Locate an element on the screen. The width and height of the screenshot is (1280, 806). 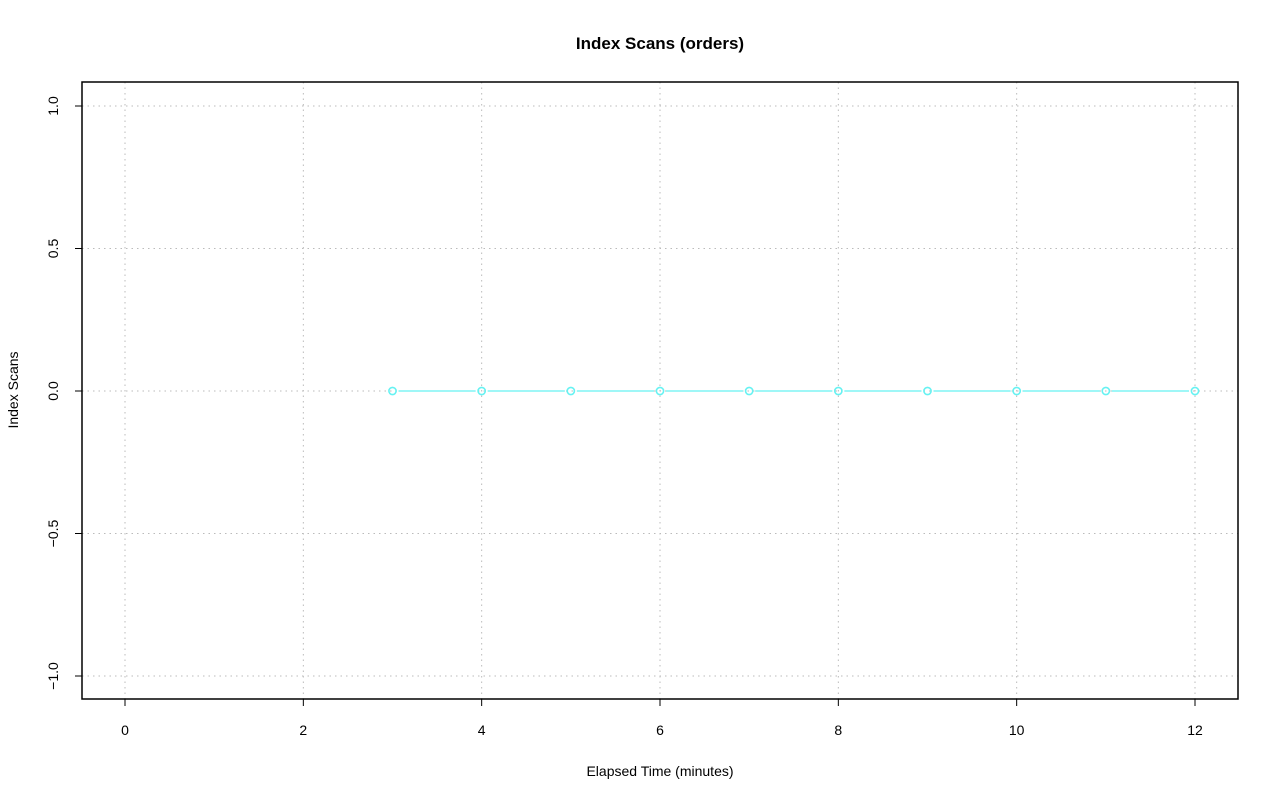
y-tick-label: −0.5 is located at coordinates (53, 533).